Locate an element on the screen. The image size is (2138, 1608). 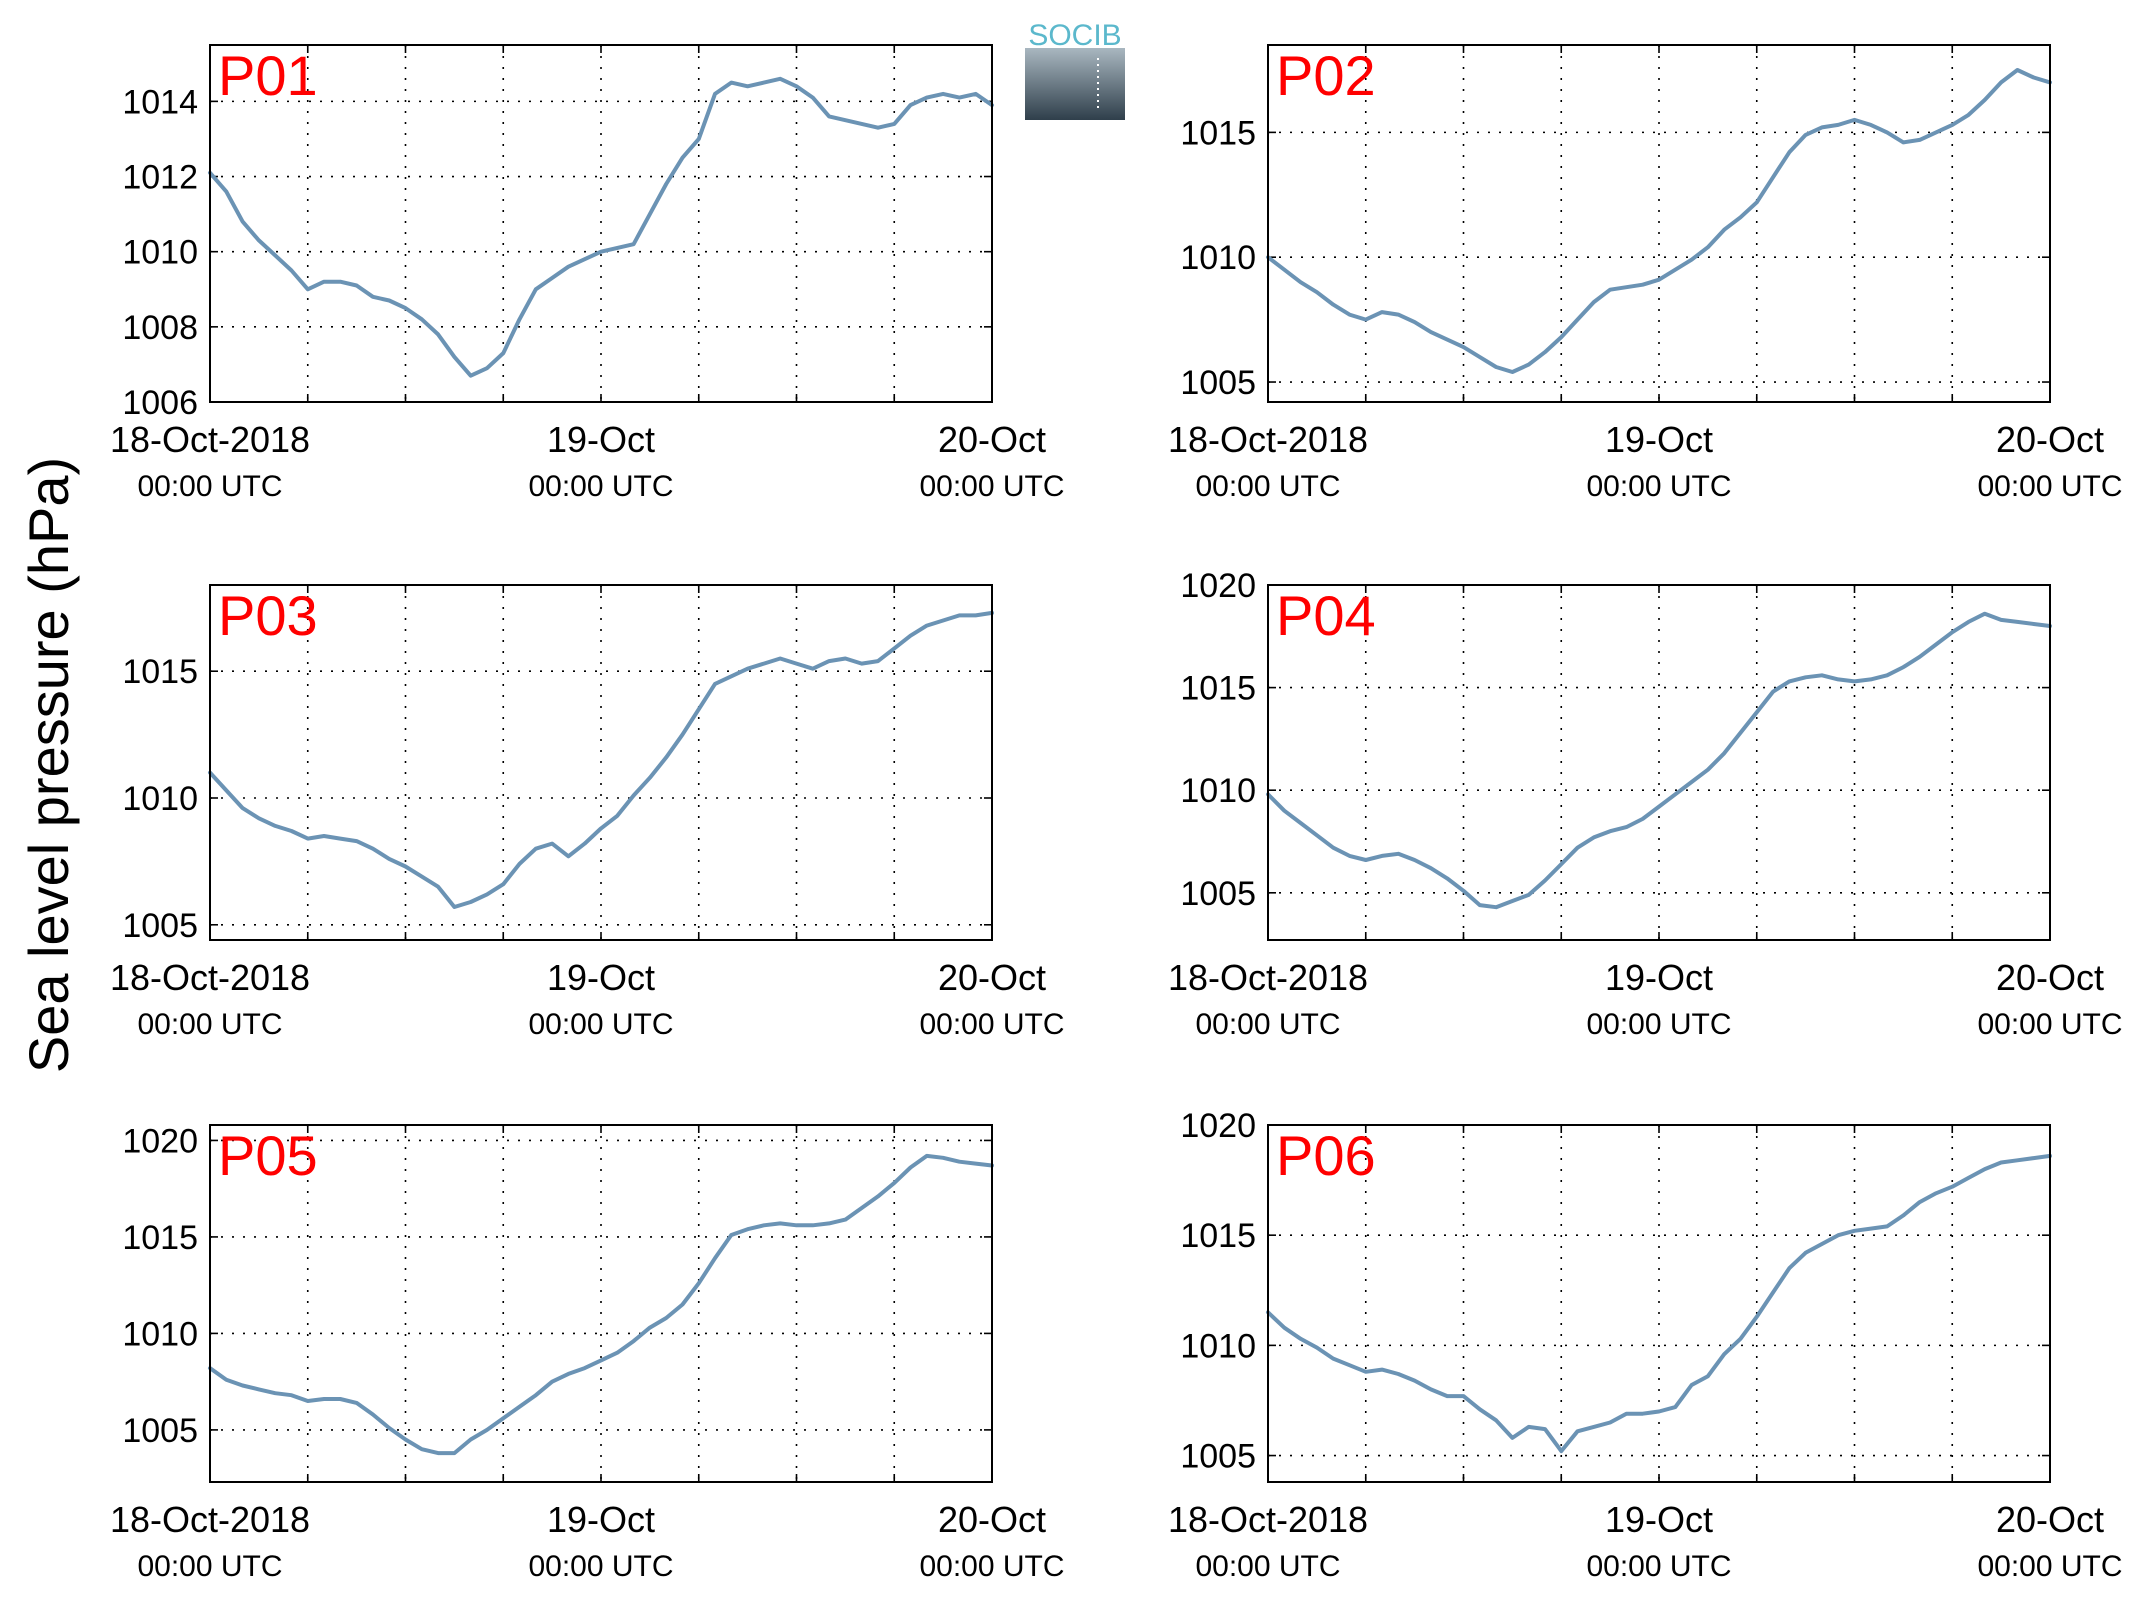
x-tick-label-date: 18-Oct-2018 is located at coordinates (210, 1519).